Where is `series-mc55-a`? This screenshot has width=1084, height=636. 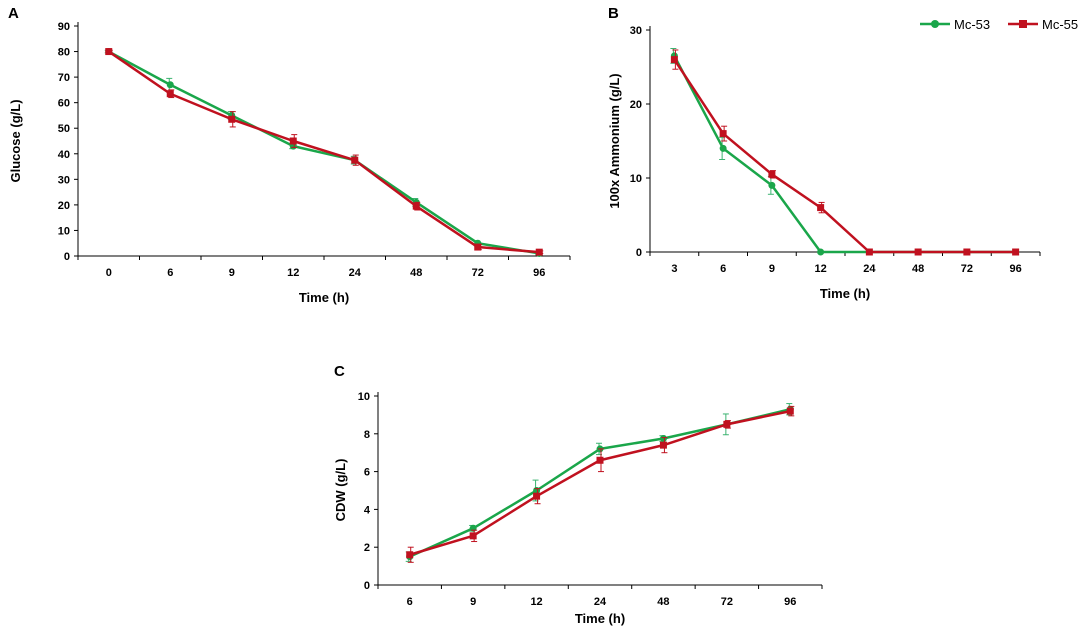
series-mc55-a is located at coordinates (324, 152).